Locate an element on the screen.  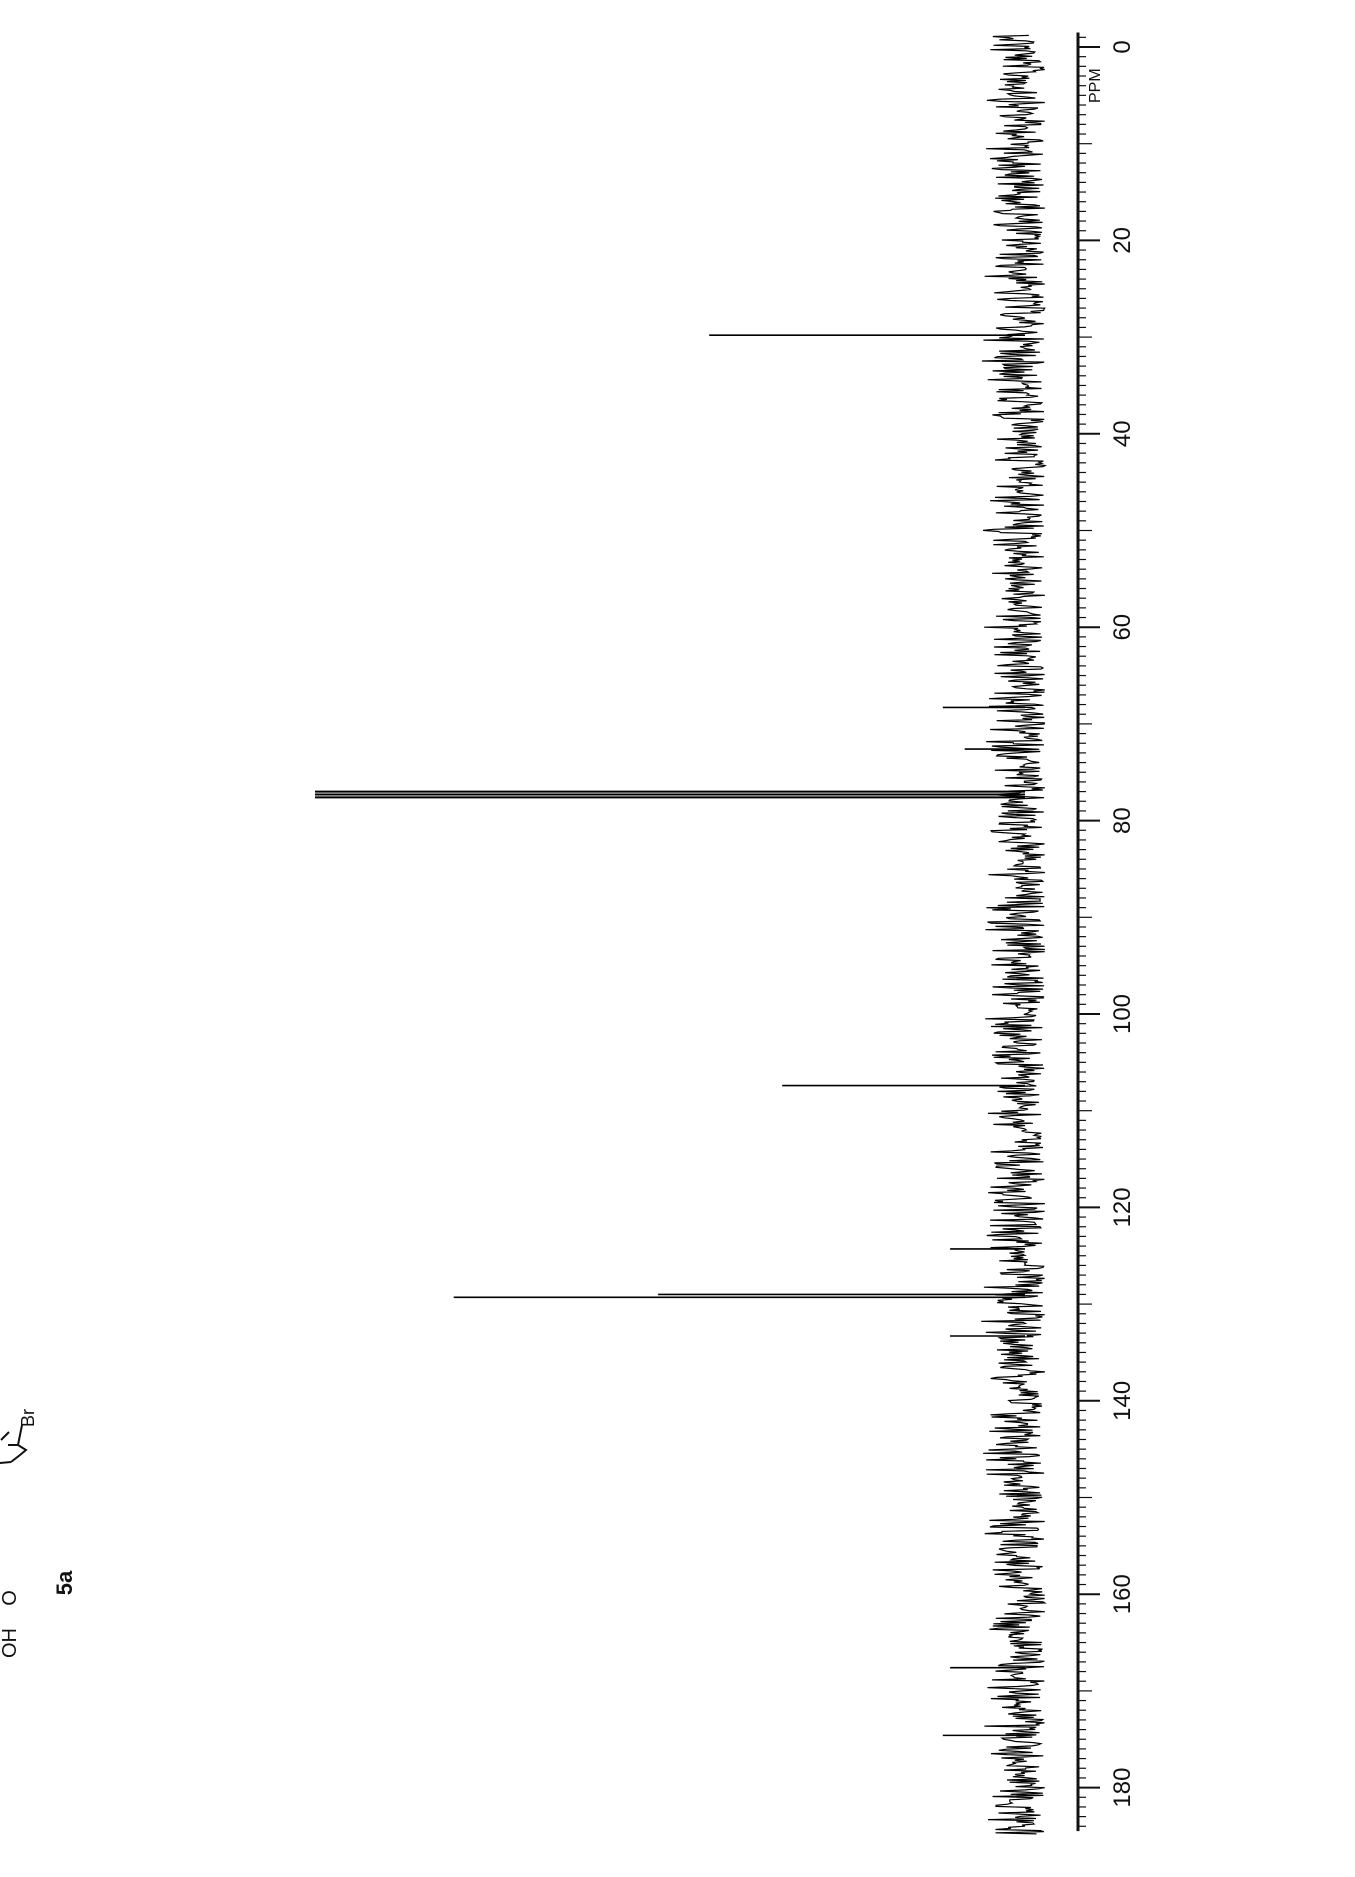
ppm-axis: 0 20 40 60 80 100 120 140 160 180 is located at coordinates (1106, 932).